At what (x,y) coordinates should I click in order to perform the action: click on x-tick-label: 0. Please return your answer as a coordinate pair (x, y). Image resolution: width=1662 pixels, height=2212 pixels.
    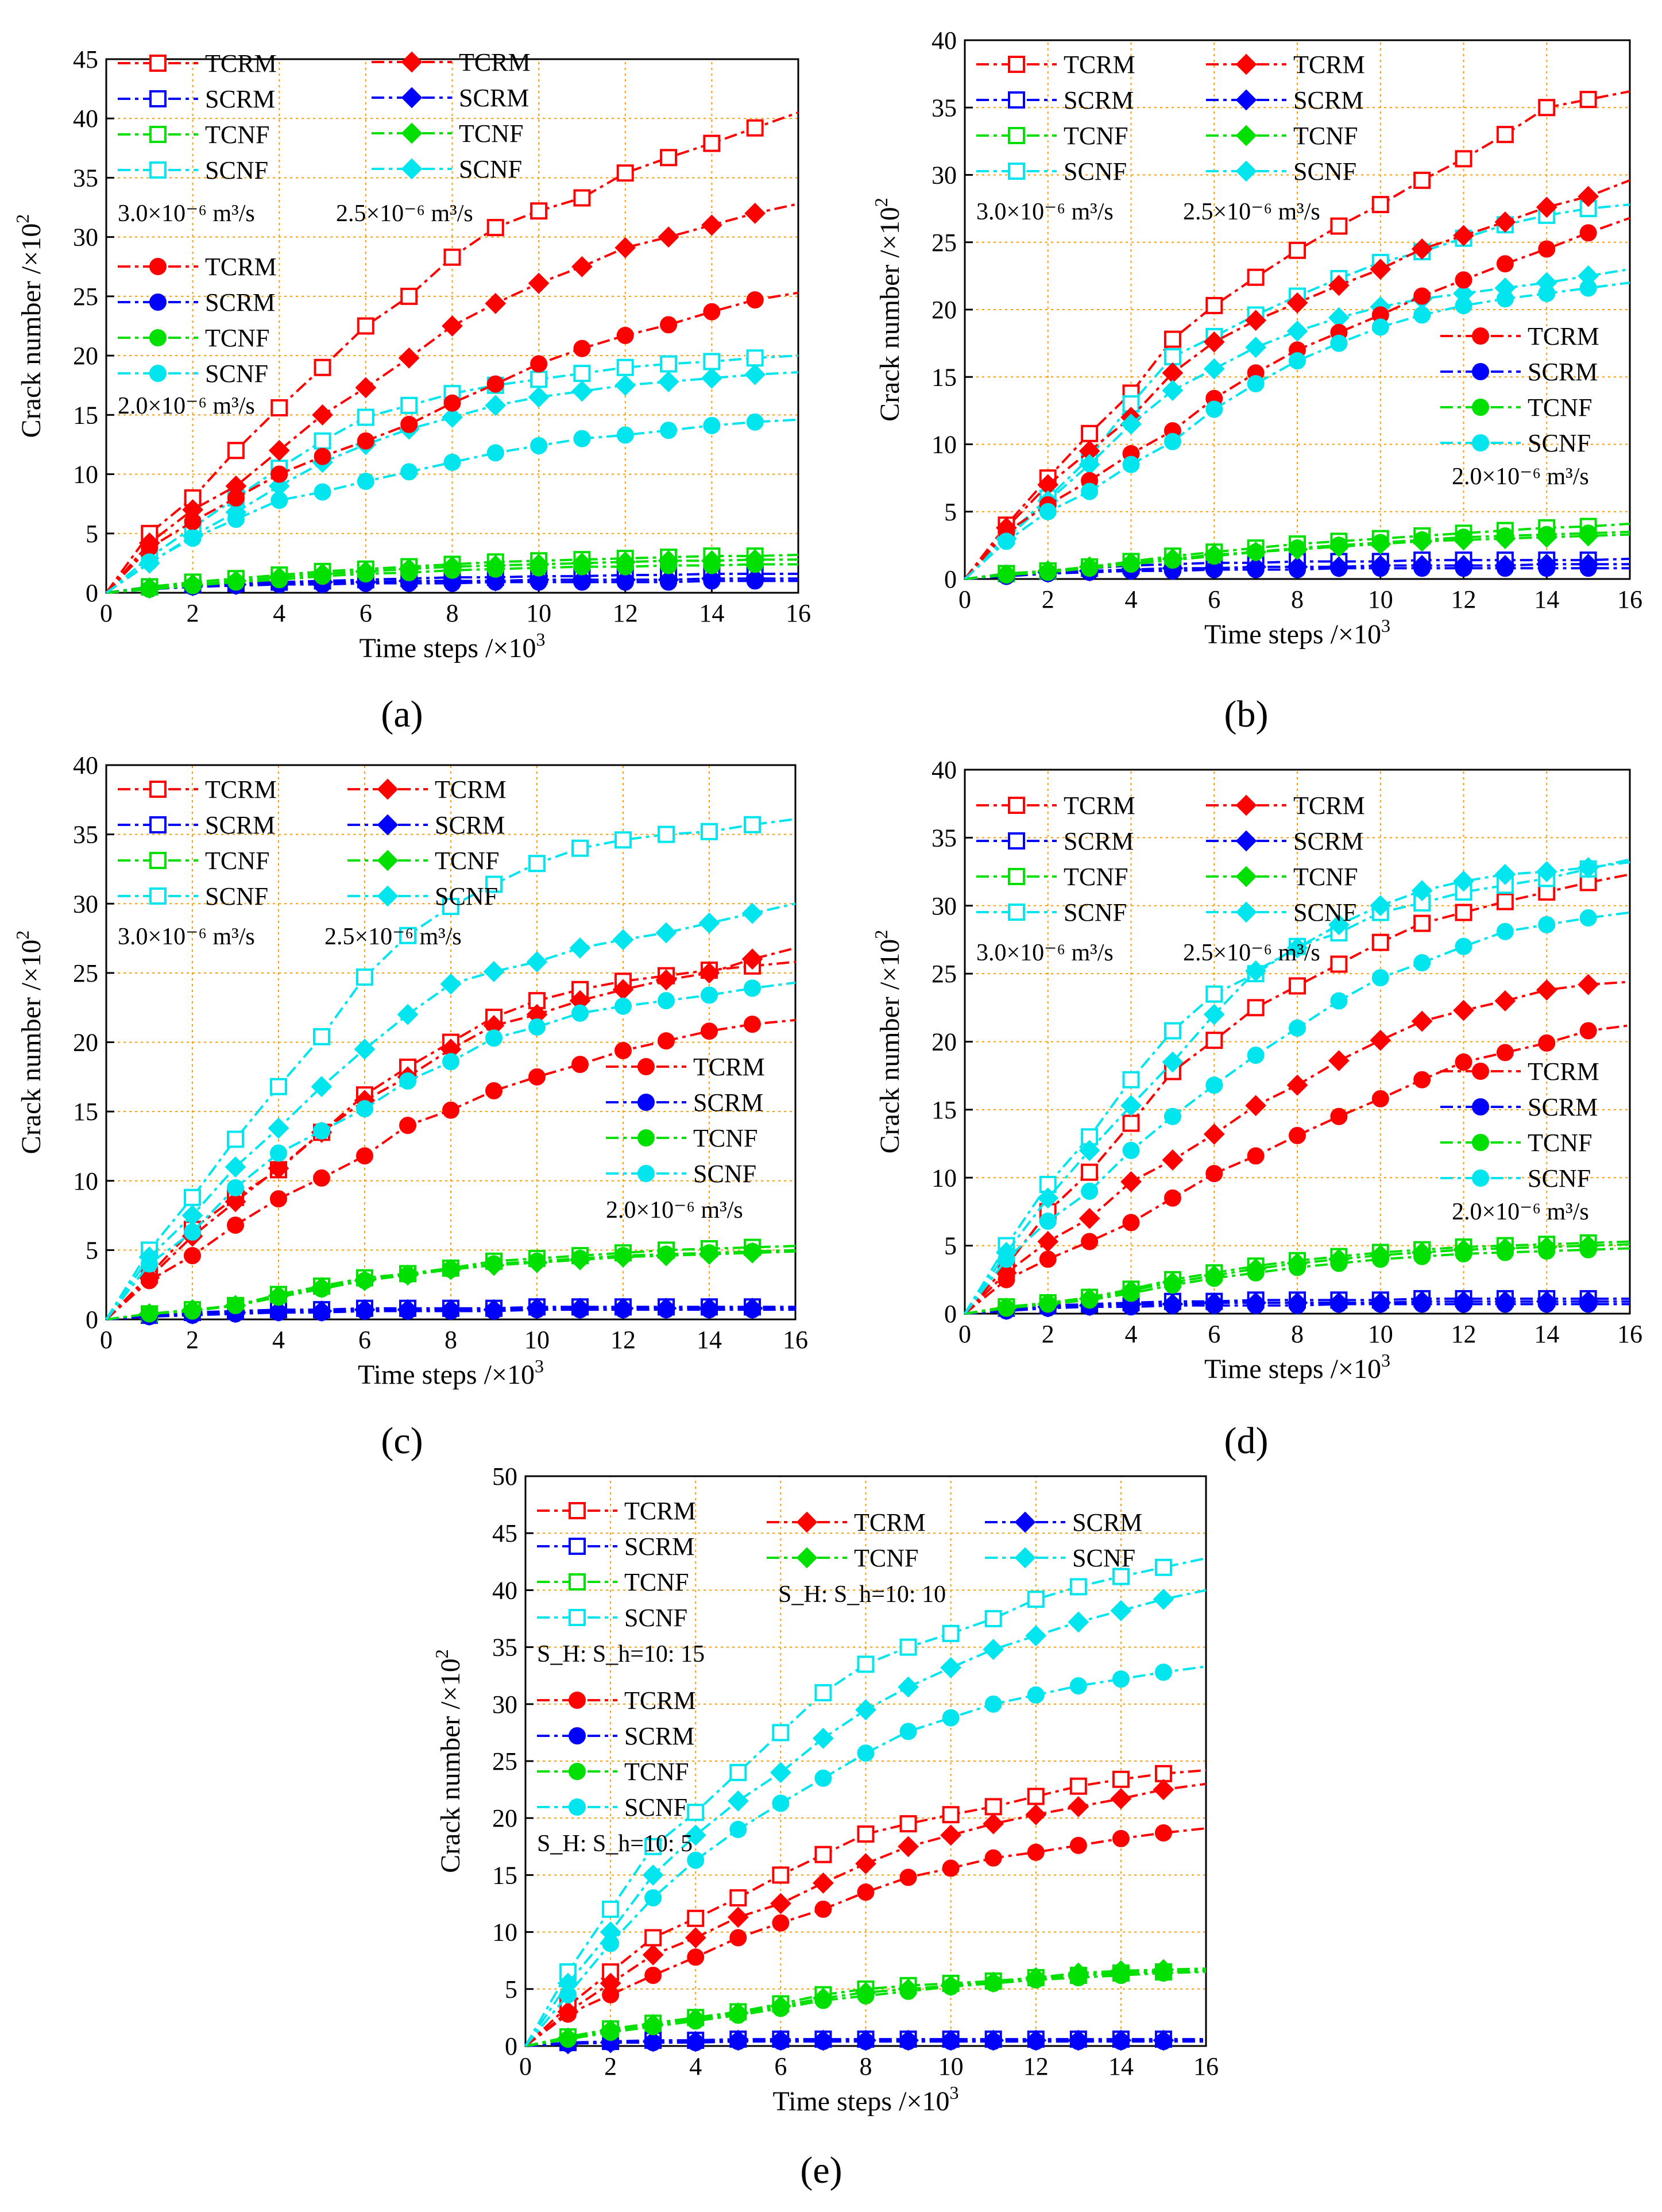
    Looking at the image, I should click on (106, 613).